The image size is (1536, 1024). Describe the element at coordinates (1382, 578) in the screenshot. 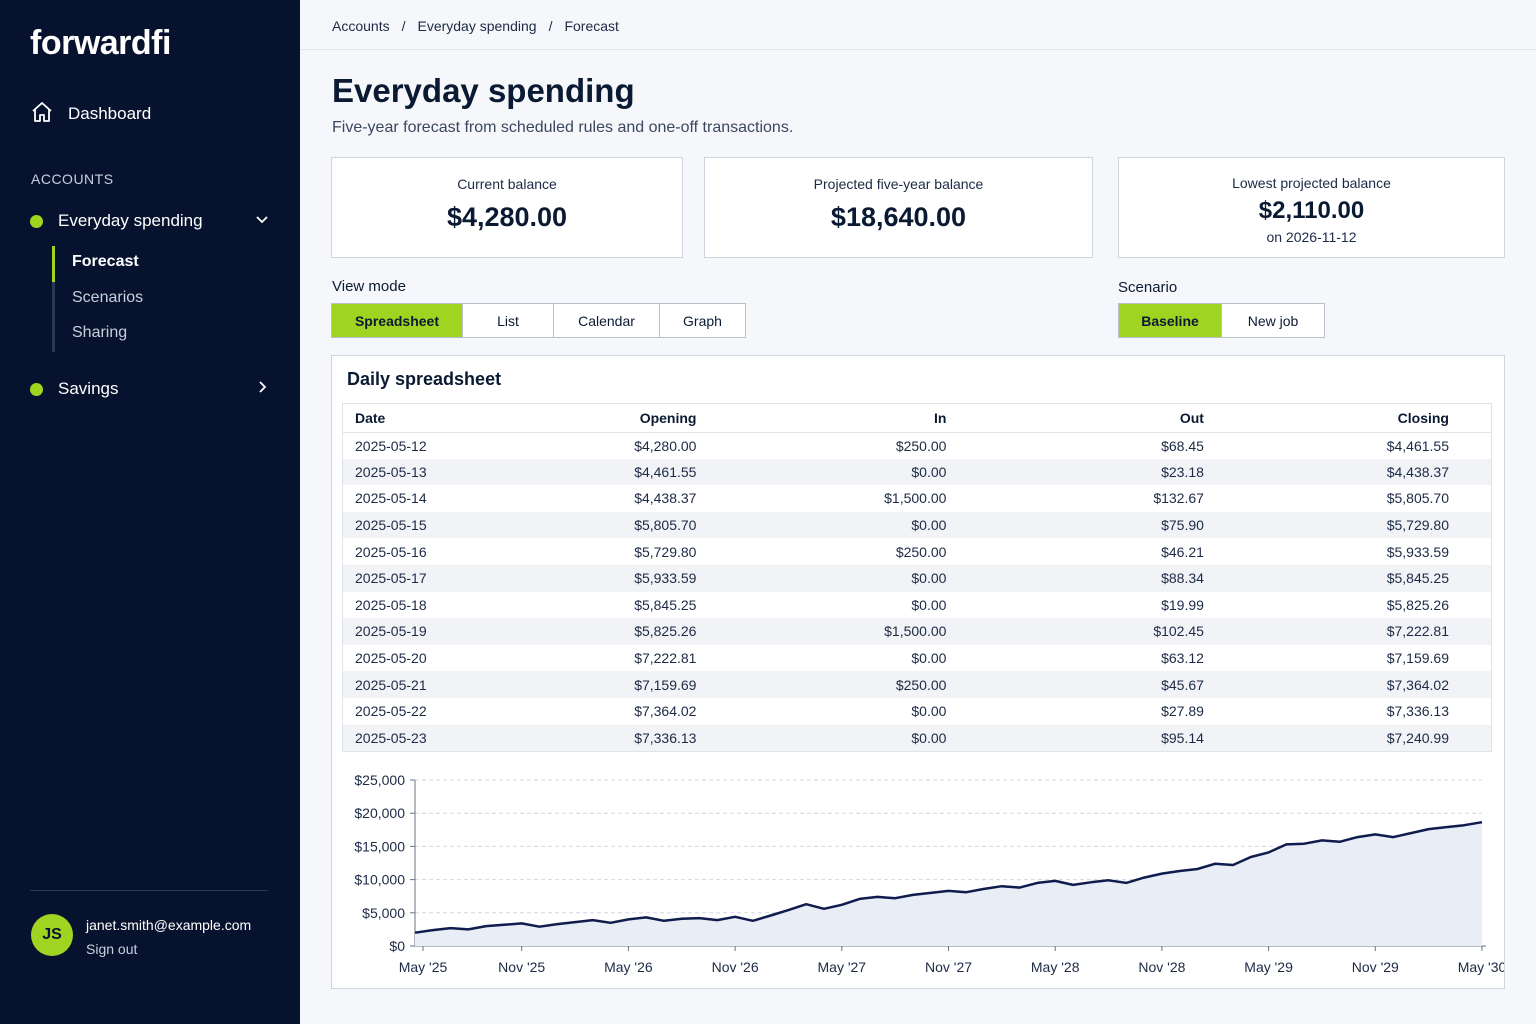

I see `cell-closing: $5,845.25` at that location.